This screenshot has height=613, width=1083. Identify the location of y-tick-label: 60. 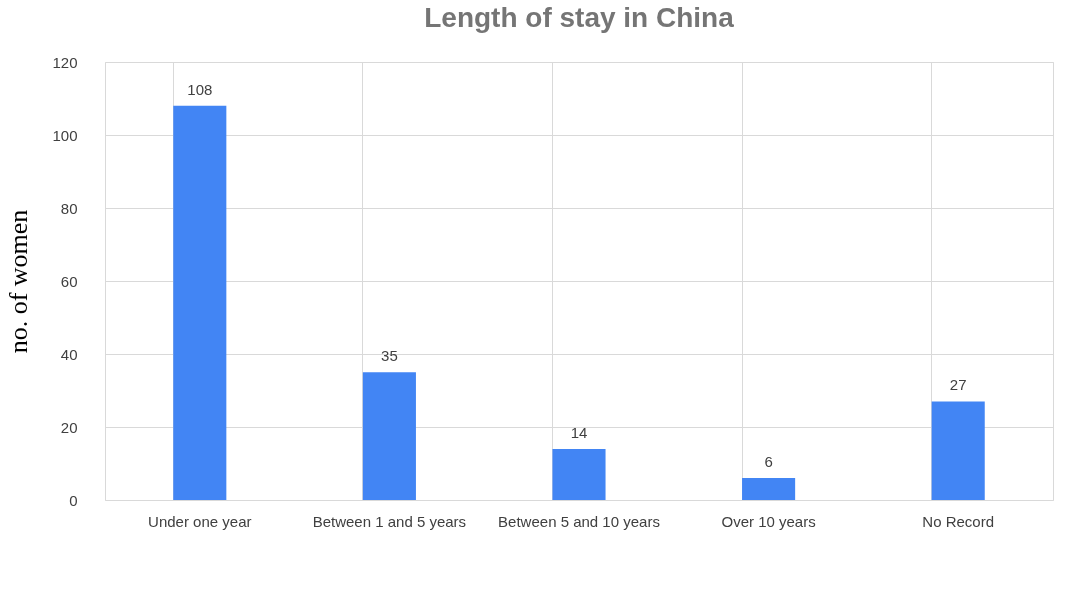
(69, 281).